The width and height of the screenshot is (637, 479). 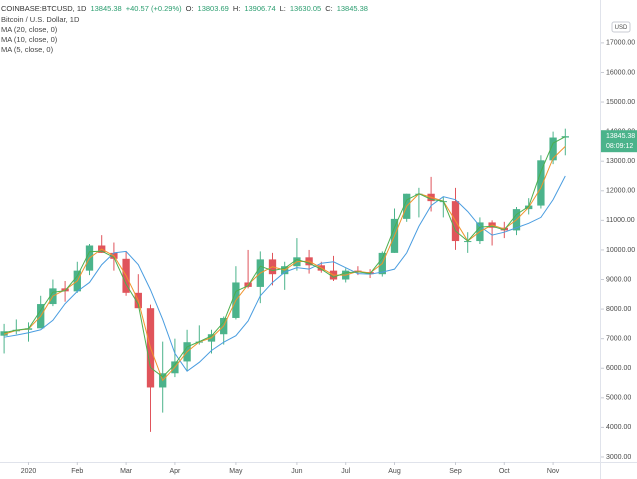 What do you see at coordinates (394, 471) in the screenshot?
I see `x-tick-label: Aug` at bounding box center [394, 471].